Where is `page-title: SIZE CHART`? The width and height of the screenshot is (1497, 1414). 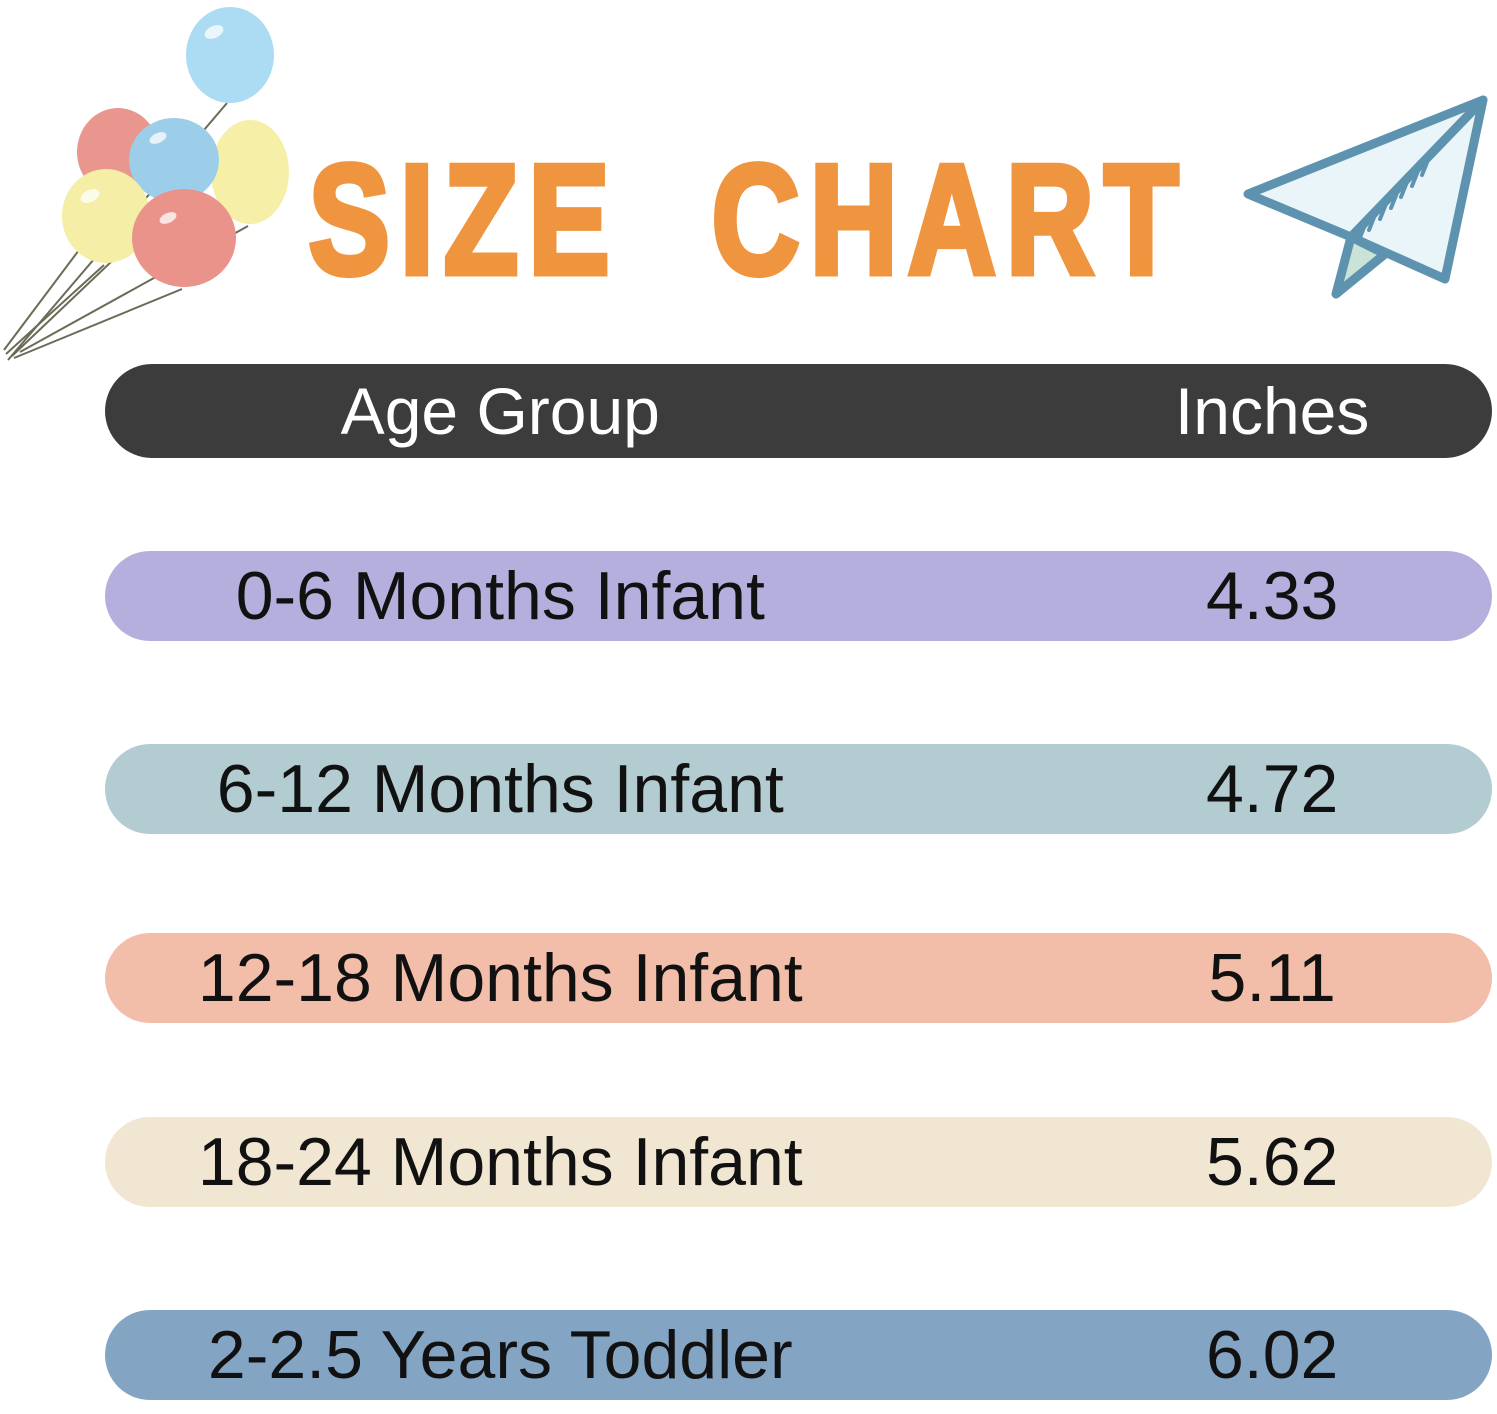
page-title: SIZE CHART is located at coordinates (747, 219).